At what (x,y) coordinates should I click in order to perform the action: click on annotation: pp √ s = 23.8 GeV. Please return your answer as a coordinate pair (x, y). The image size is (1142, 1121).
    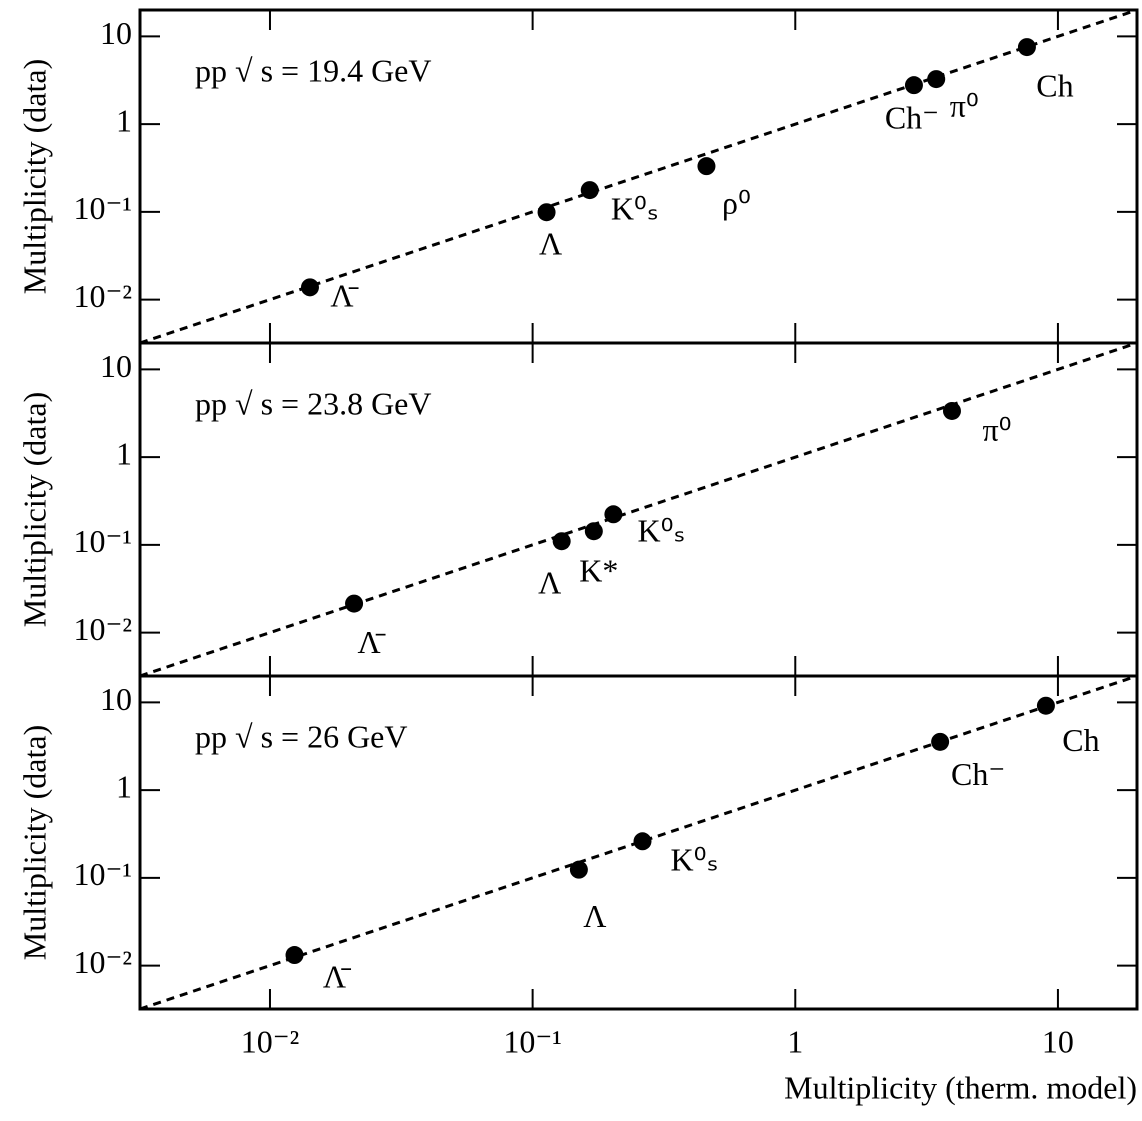
    Looking at the image, I should click on (313, 403).